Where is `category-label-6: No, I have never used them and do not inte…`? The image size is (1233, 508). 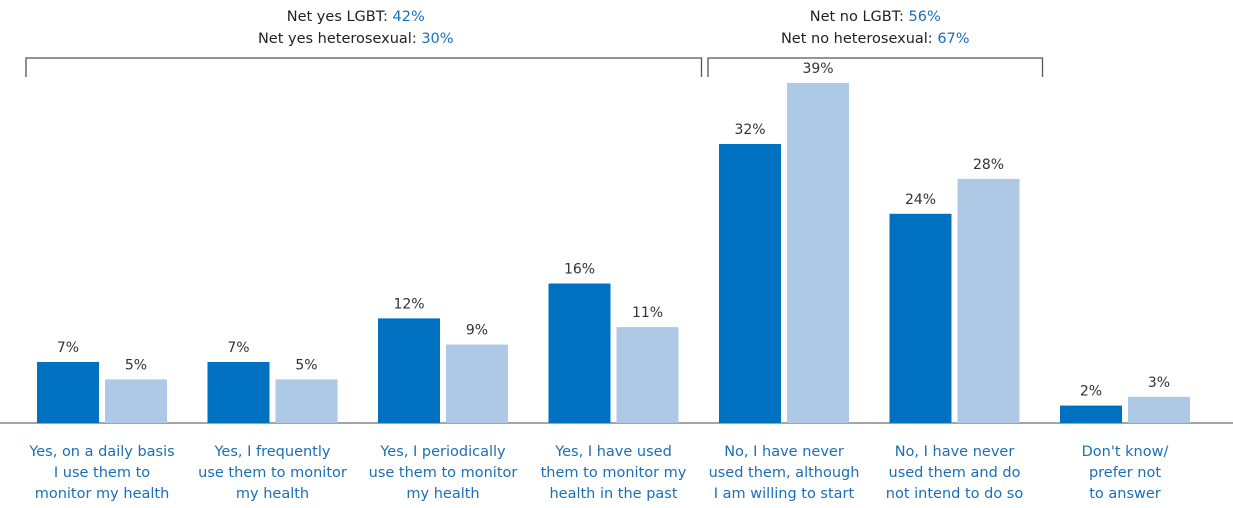 category-label-6: No, I have never used them and do not inte… is located at coordinates (955, 473).